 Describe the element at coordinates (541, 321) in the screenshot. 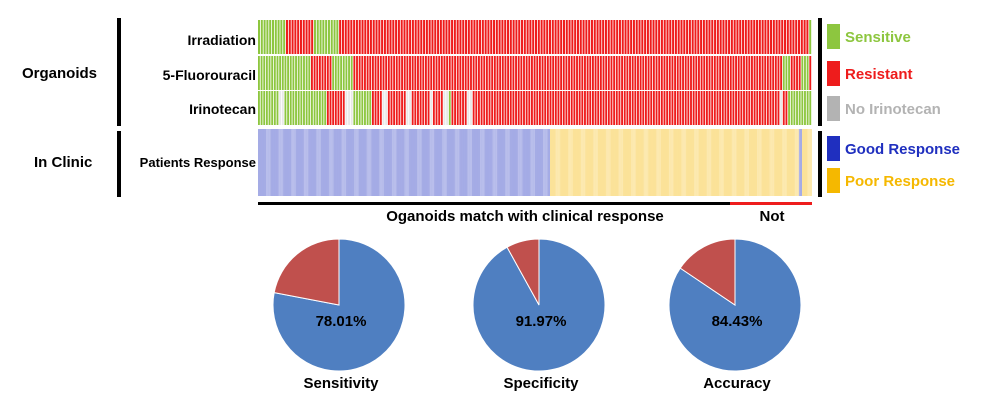

I see `pie-value-label: 91.97%` at that location.